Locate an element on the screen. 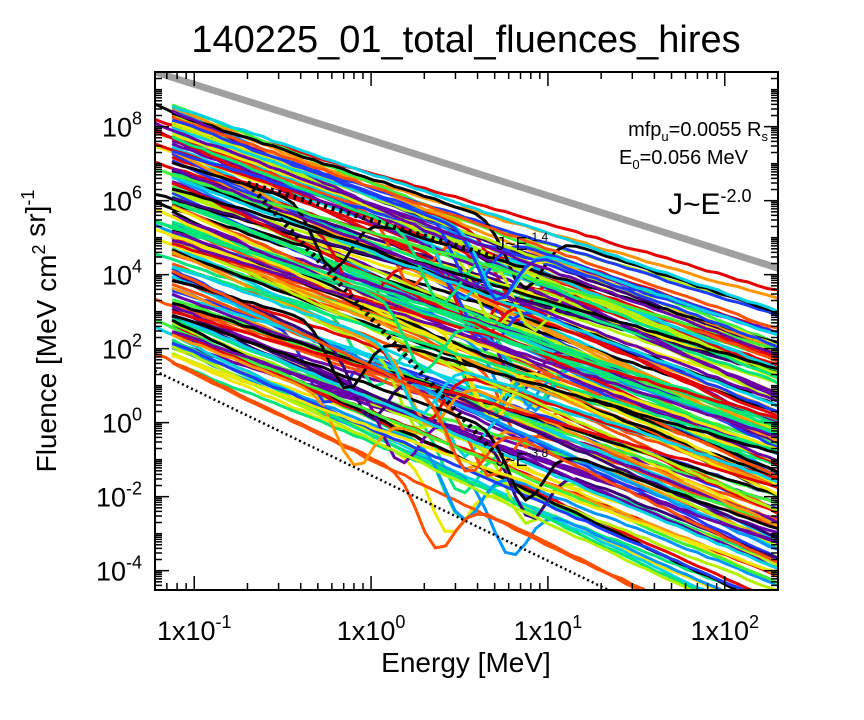 This screenshot has width=864, height=720. y-tick-label: 10⁸ is located at coordinates (122, 126).